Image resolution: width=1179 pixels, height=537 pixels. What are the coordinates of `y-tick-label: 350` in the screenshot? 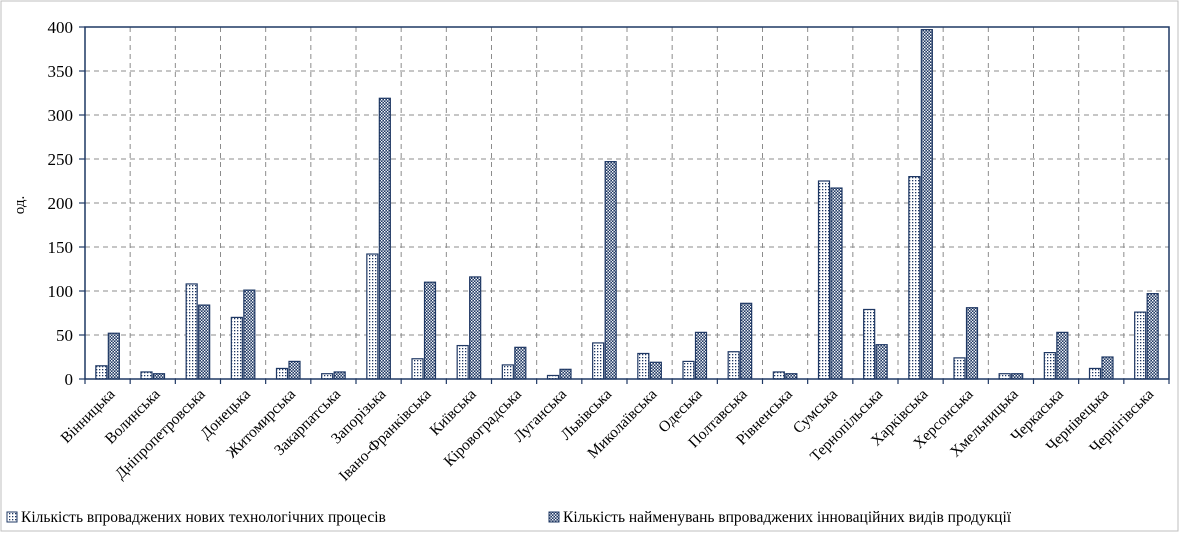 It's located at (61, 71).